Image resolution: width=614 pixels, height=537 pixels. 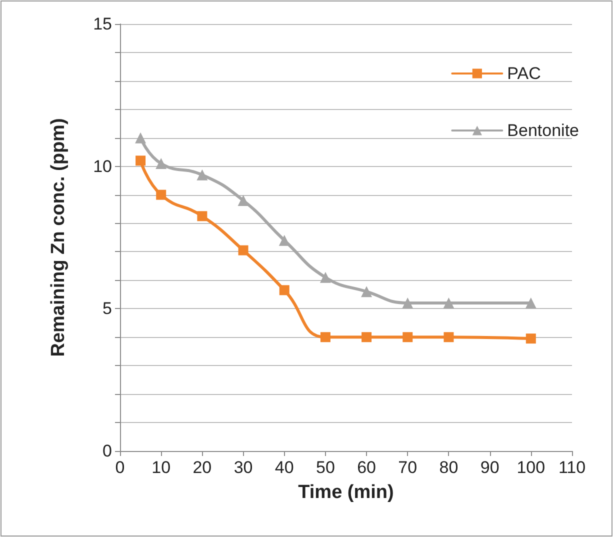 I want to click on legend-label: Bentonite, so click(x=543, y=130).